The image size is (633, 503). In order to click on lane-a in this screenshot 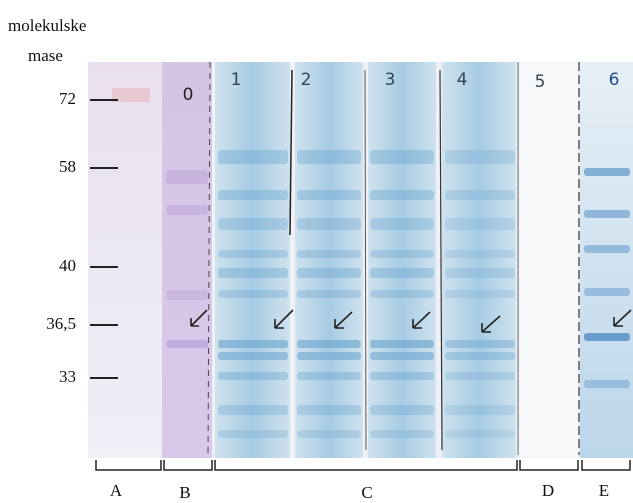, I will do `click(125, 260)`.